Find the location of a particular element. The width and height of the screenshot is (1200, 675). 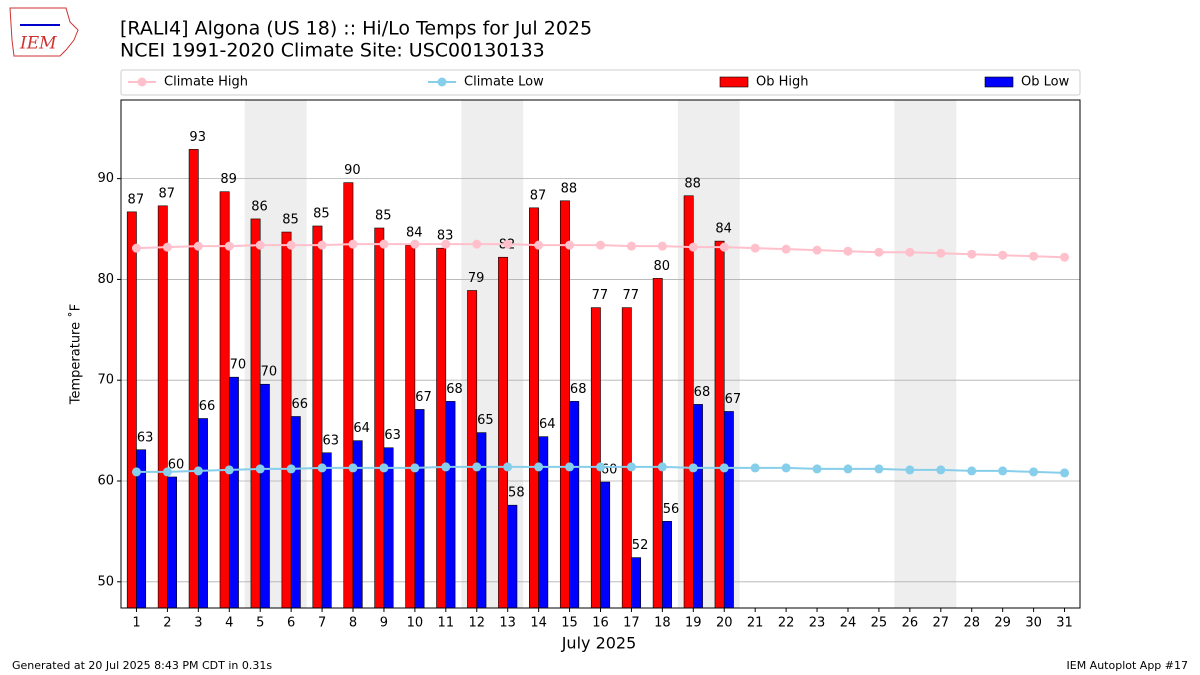

x-tick-label: 7 is located at coordinates (322, 623).